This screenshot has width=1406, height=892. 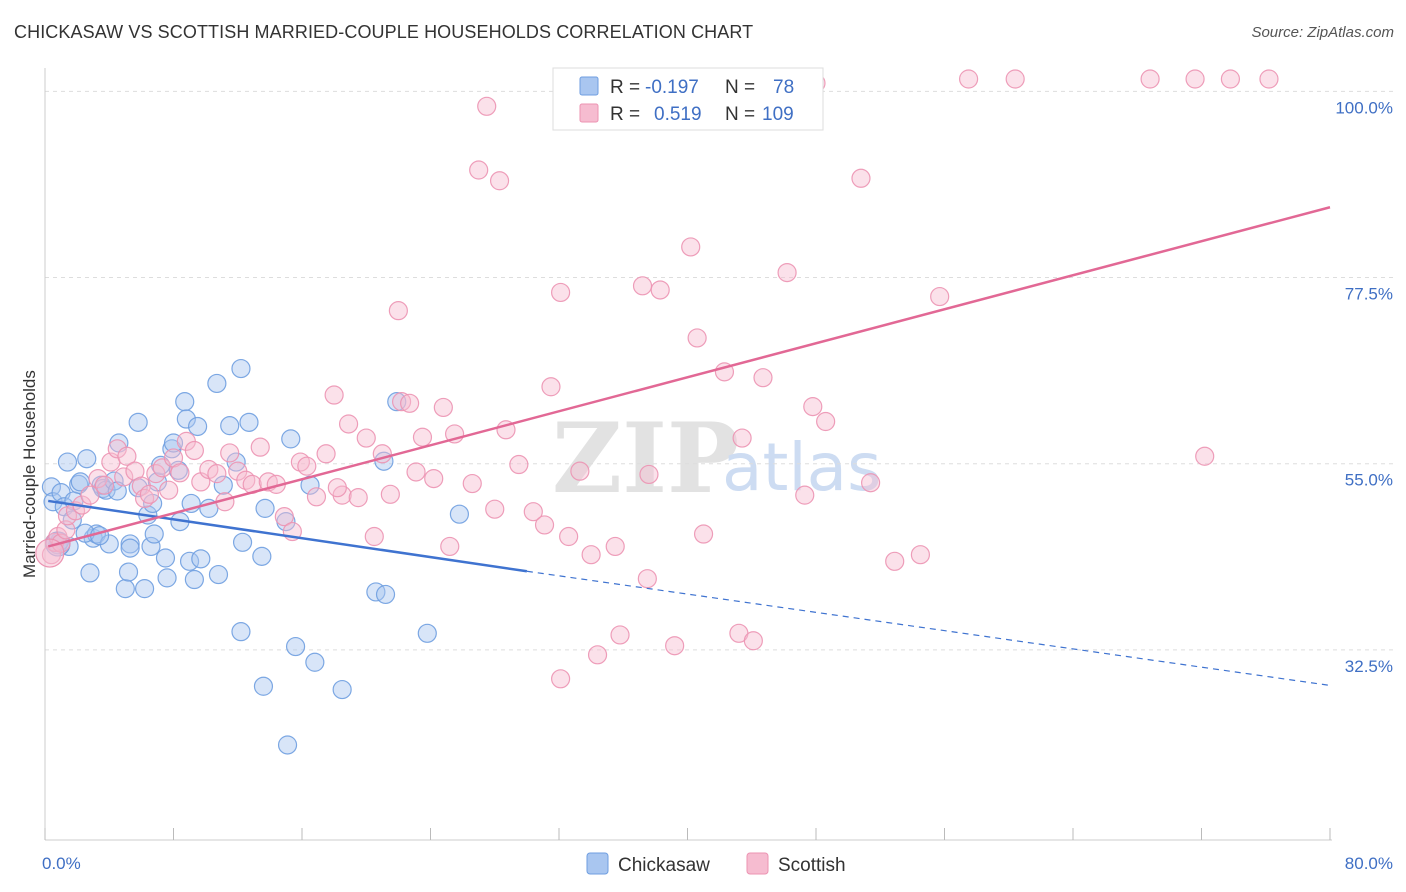 What do you see at coordinates (688, 99) in the screenshot?
I see `legend: R = -0.197 N = 78 R = 0.519 N = 109` at bounding box center [688, 99].